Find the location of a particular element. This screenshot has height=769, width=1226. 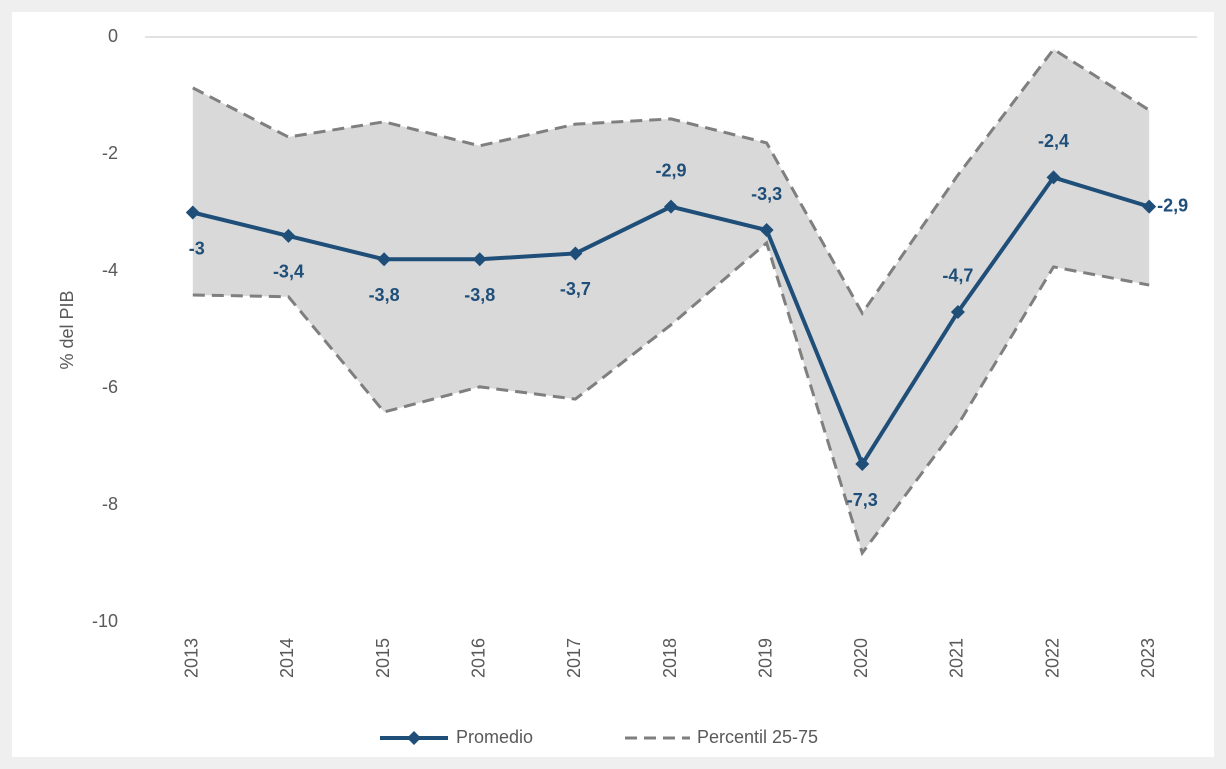

y-tick-label: 0 is located at coordinates (113, 36).